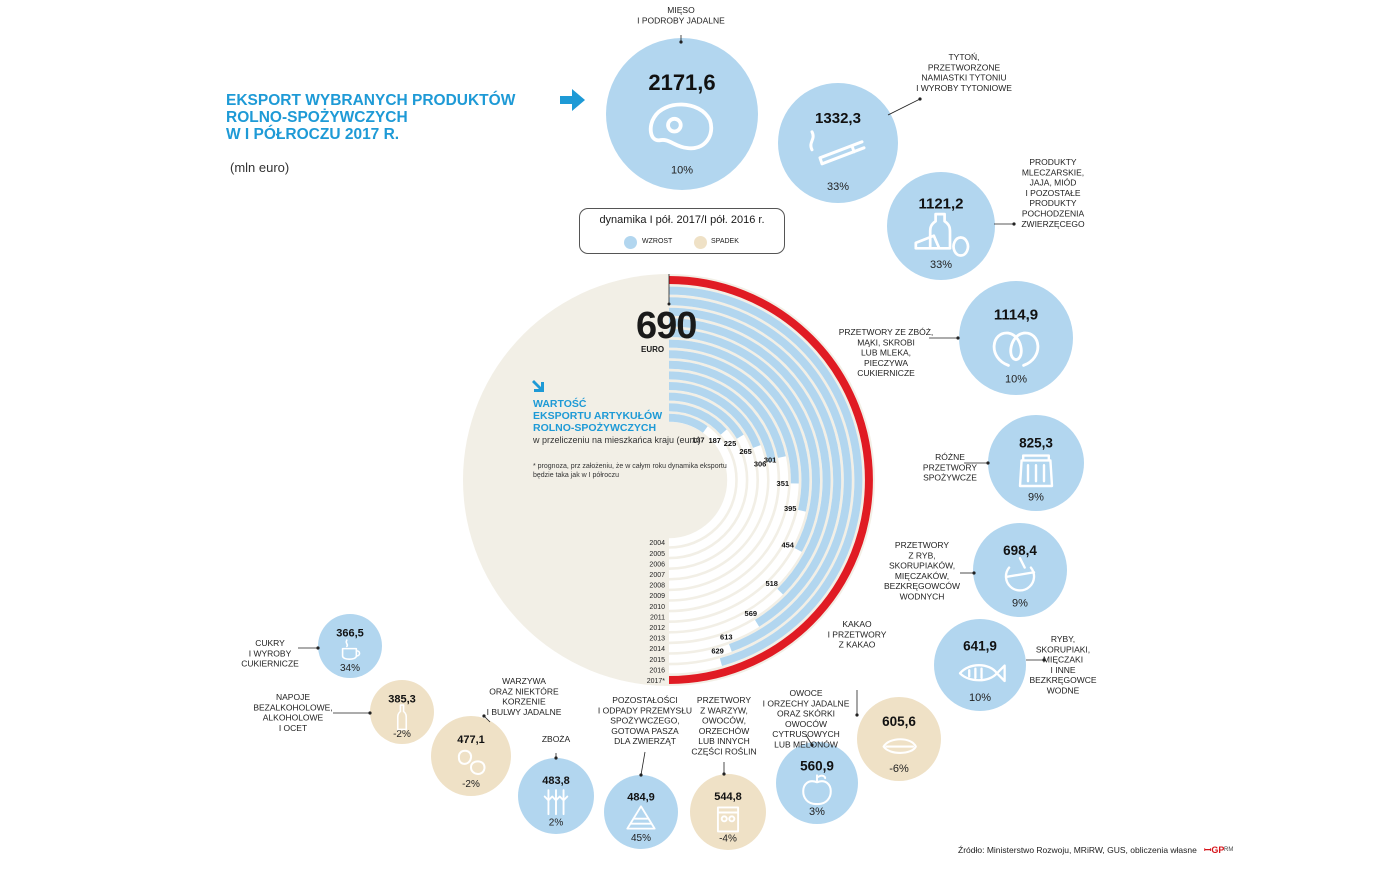 This screenshot has width=1400, height=873. I want to click on bubble-category-label: RÓŻNE PRZETWORY SPOŻYWCZE, so click(950, 467).